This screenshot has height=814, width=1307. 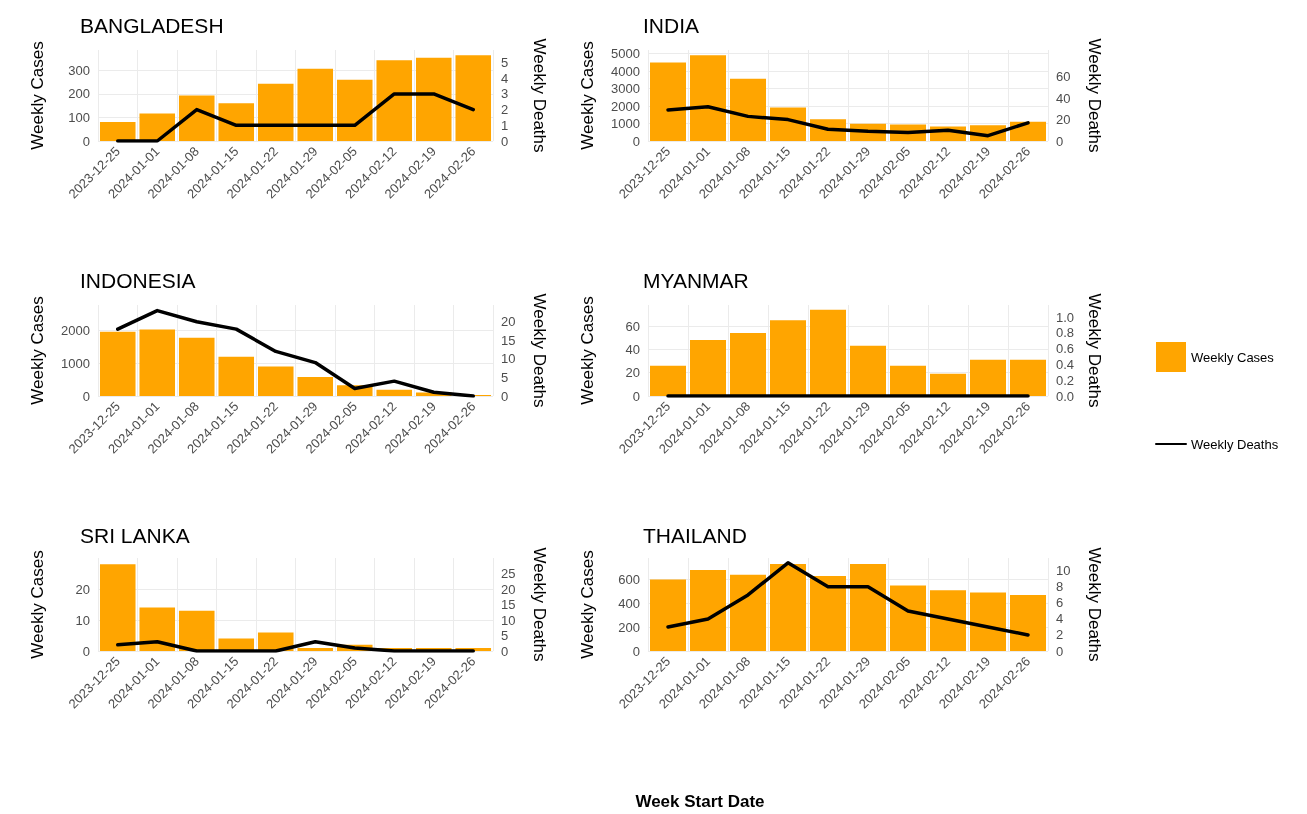 I want to click on y-tick-label: 4000, so click(x=625, y=71).